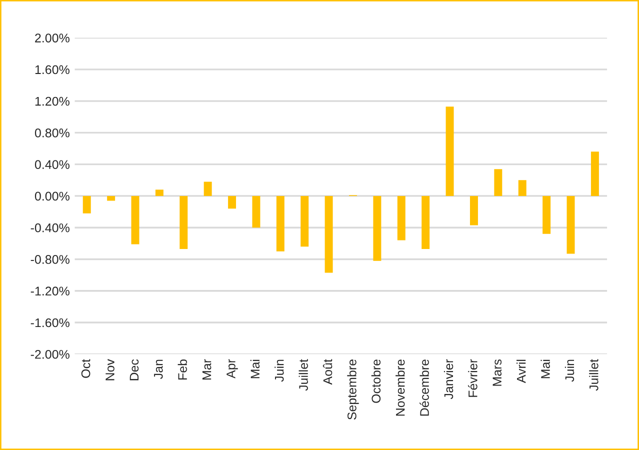 Image resolution: width=639 pixels, height=450 pixels. Describe the element at coordinates (50, 323) in the screenshot. I see `y-tick-label: -1.60%` at that location.